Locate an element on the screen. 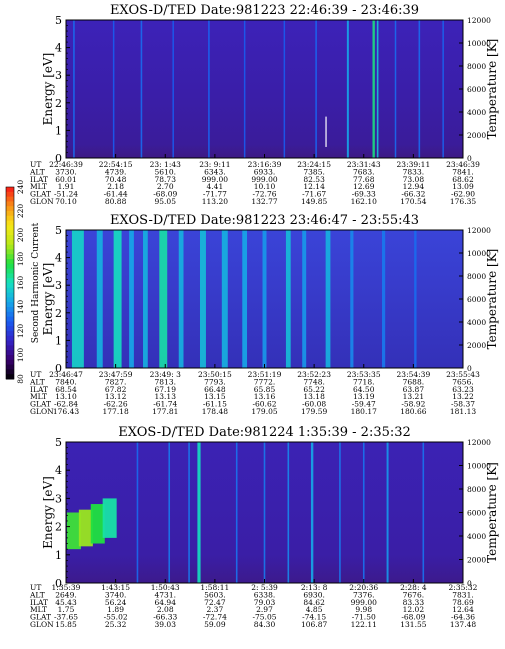  orbit-row-value: -37.65 is located at coordinates (66, 617).